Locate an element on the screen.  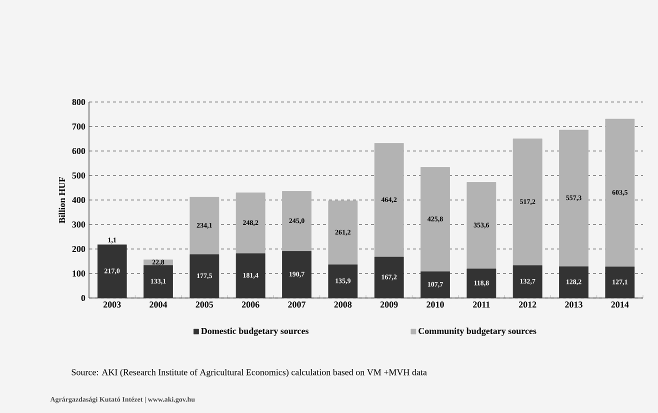
y-tick-label: 200 is located at coordinates (79, 249).